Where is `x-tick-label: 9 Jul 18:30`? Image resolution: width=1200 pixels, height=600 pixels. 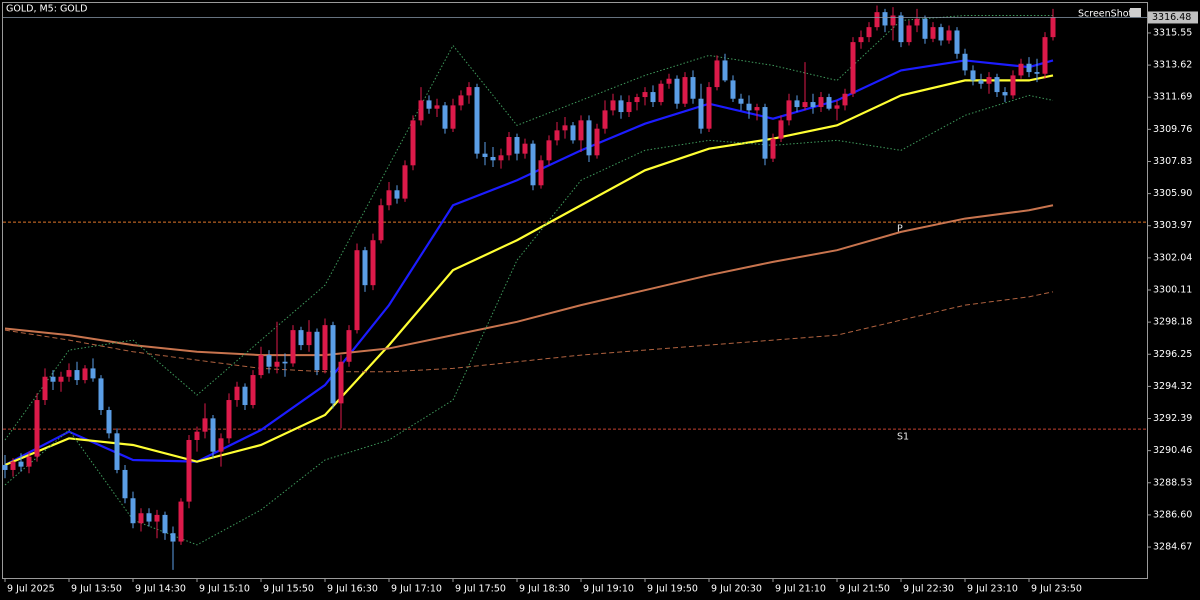
x-tick-label: 9 Jul 18:30 is located at coordinates (544, 589).